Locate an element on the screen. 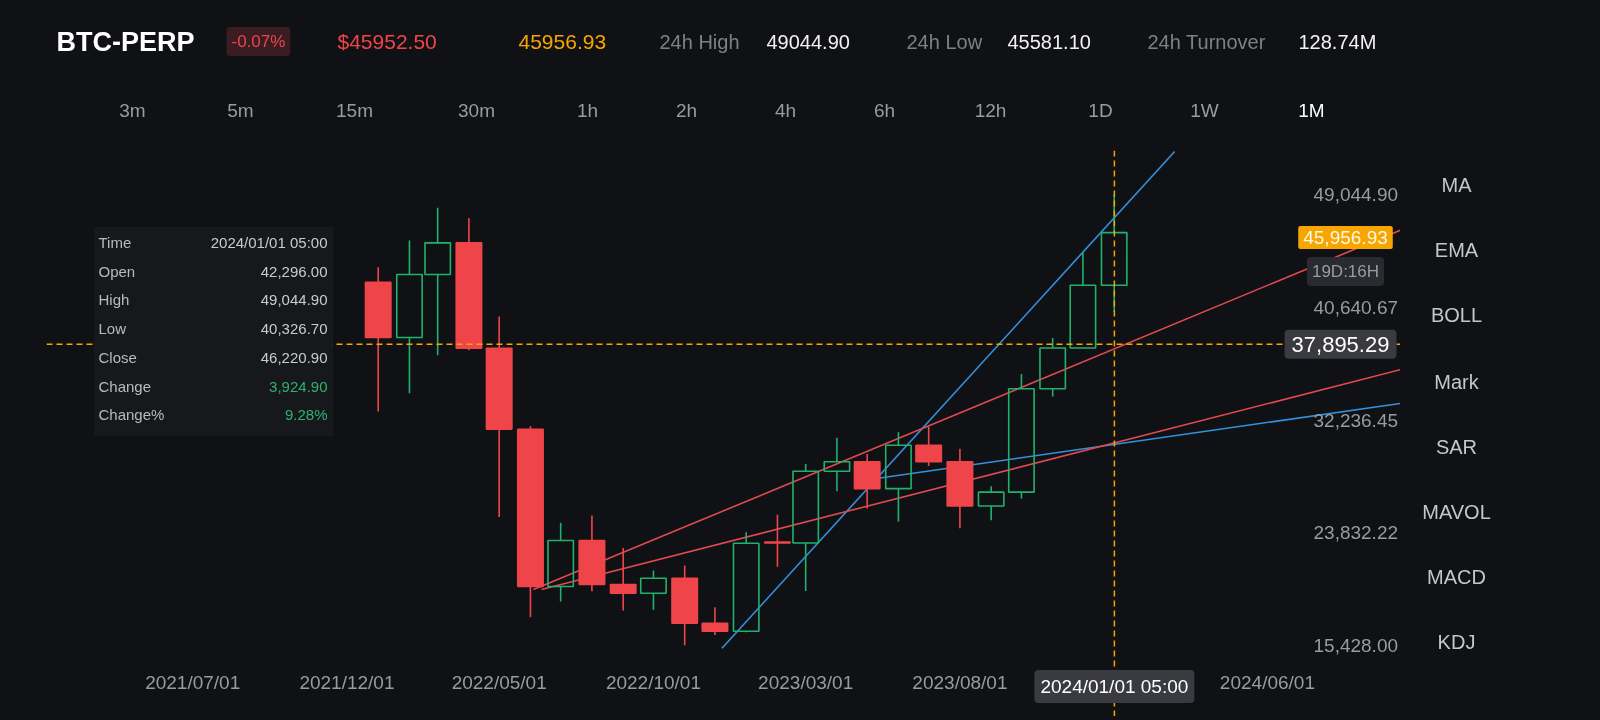 The width and height of the screenshot is (1600, 720). text: KDJ is located at coordinates (1456, 641).